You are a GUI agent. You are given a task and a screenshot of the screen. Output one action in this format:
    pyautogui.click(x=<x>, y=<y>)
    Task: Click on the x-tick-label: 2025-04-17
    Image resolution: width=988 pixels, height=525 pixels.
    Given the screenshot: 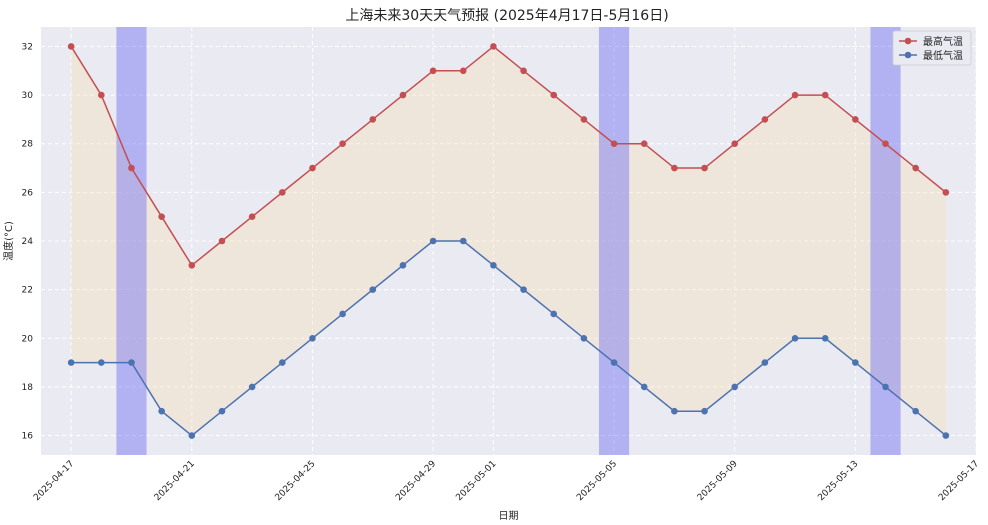 What is the action you would take?
    pyautogui.click(x=54, y=481)
    